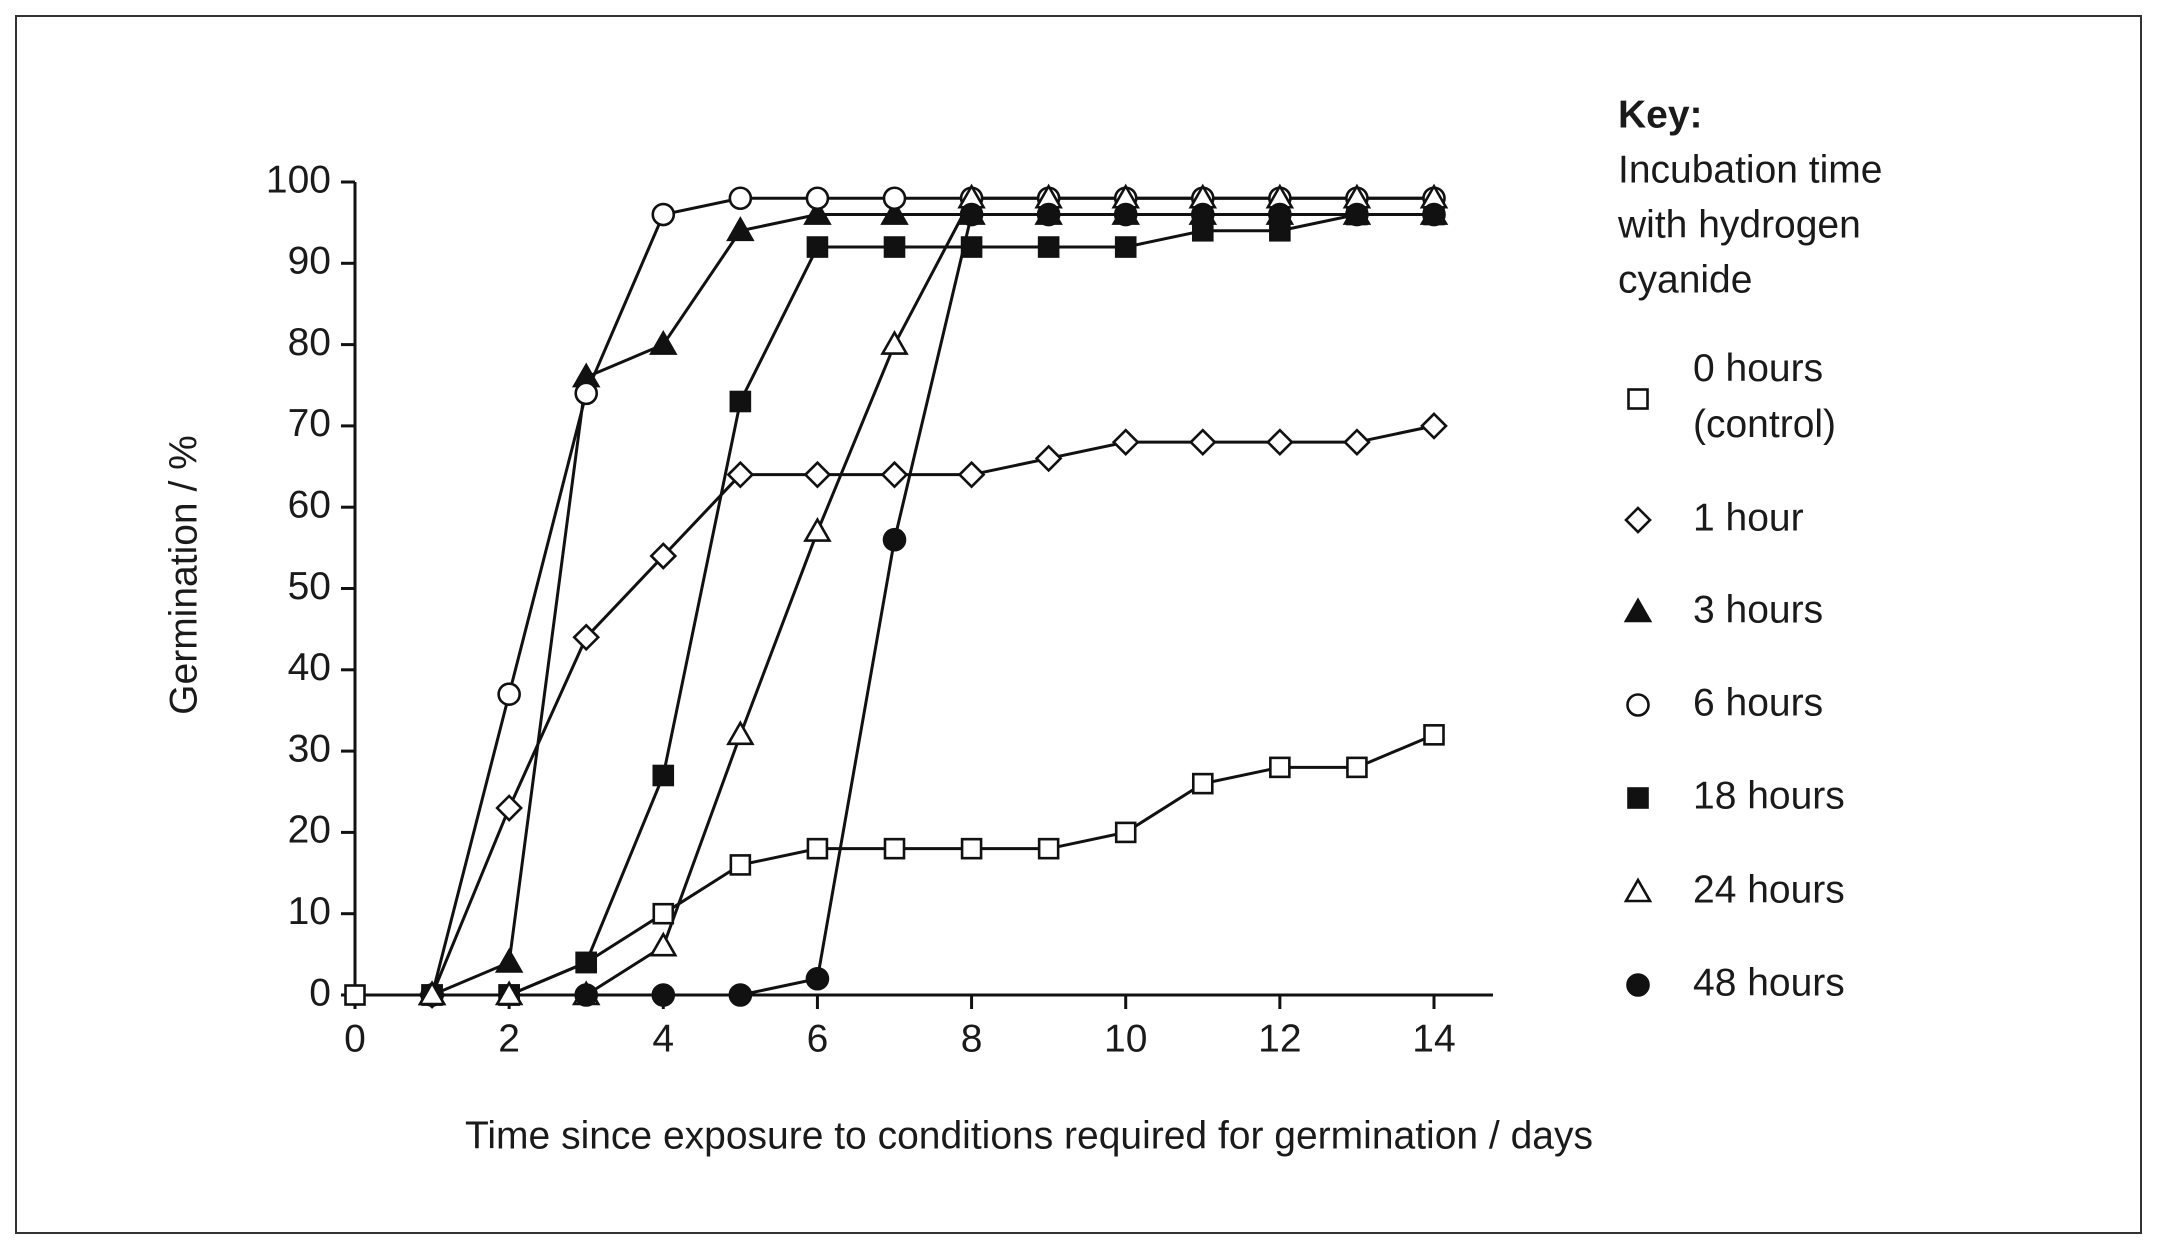 The height and width of the screenshot is (1251, 2158). Describe the element at coordinates (1748, 517) in the screenshot. I see `legend-label: 1 hour` at that location.